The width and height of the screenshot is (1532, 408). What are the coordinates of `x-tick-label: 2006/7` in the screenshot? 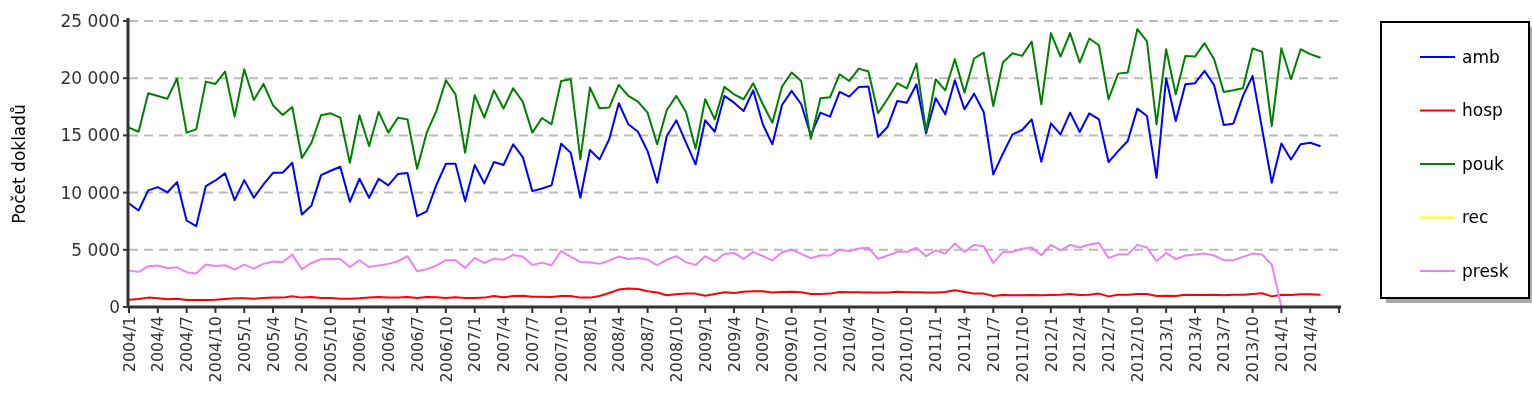 It's located at (417, 344).